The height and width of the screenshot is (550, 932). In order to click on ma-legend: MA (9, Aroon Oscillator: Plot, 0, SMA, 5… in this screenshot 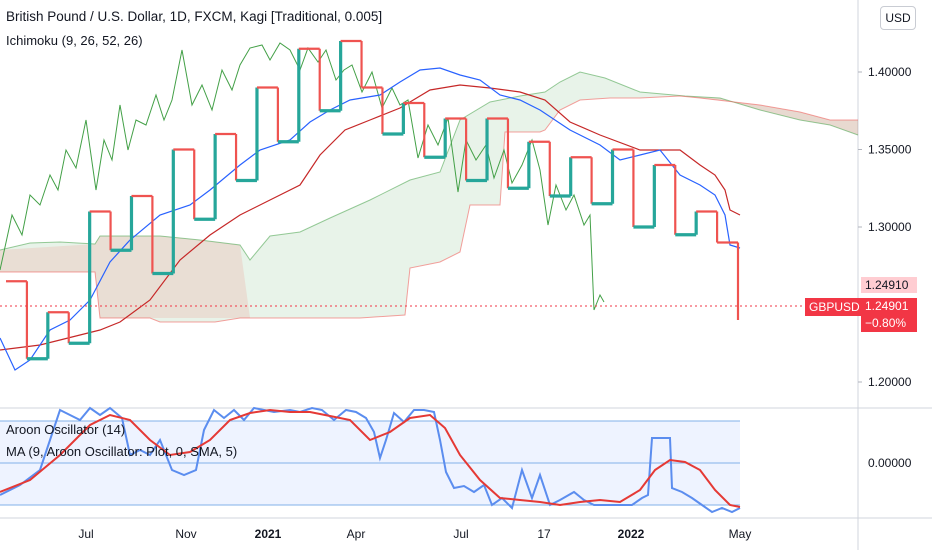, I will do `click(122, 451)`.